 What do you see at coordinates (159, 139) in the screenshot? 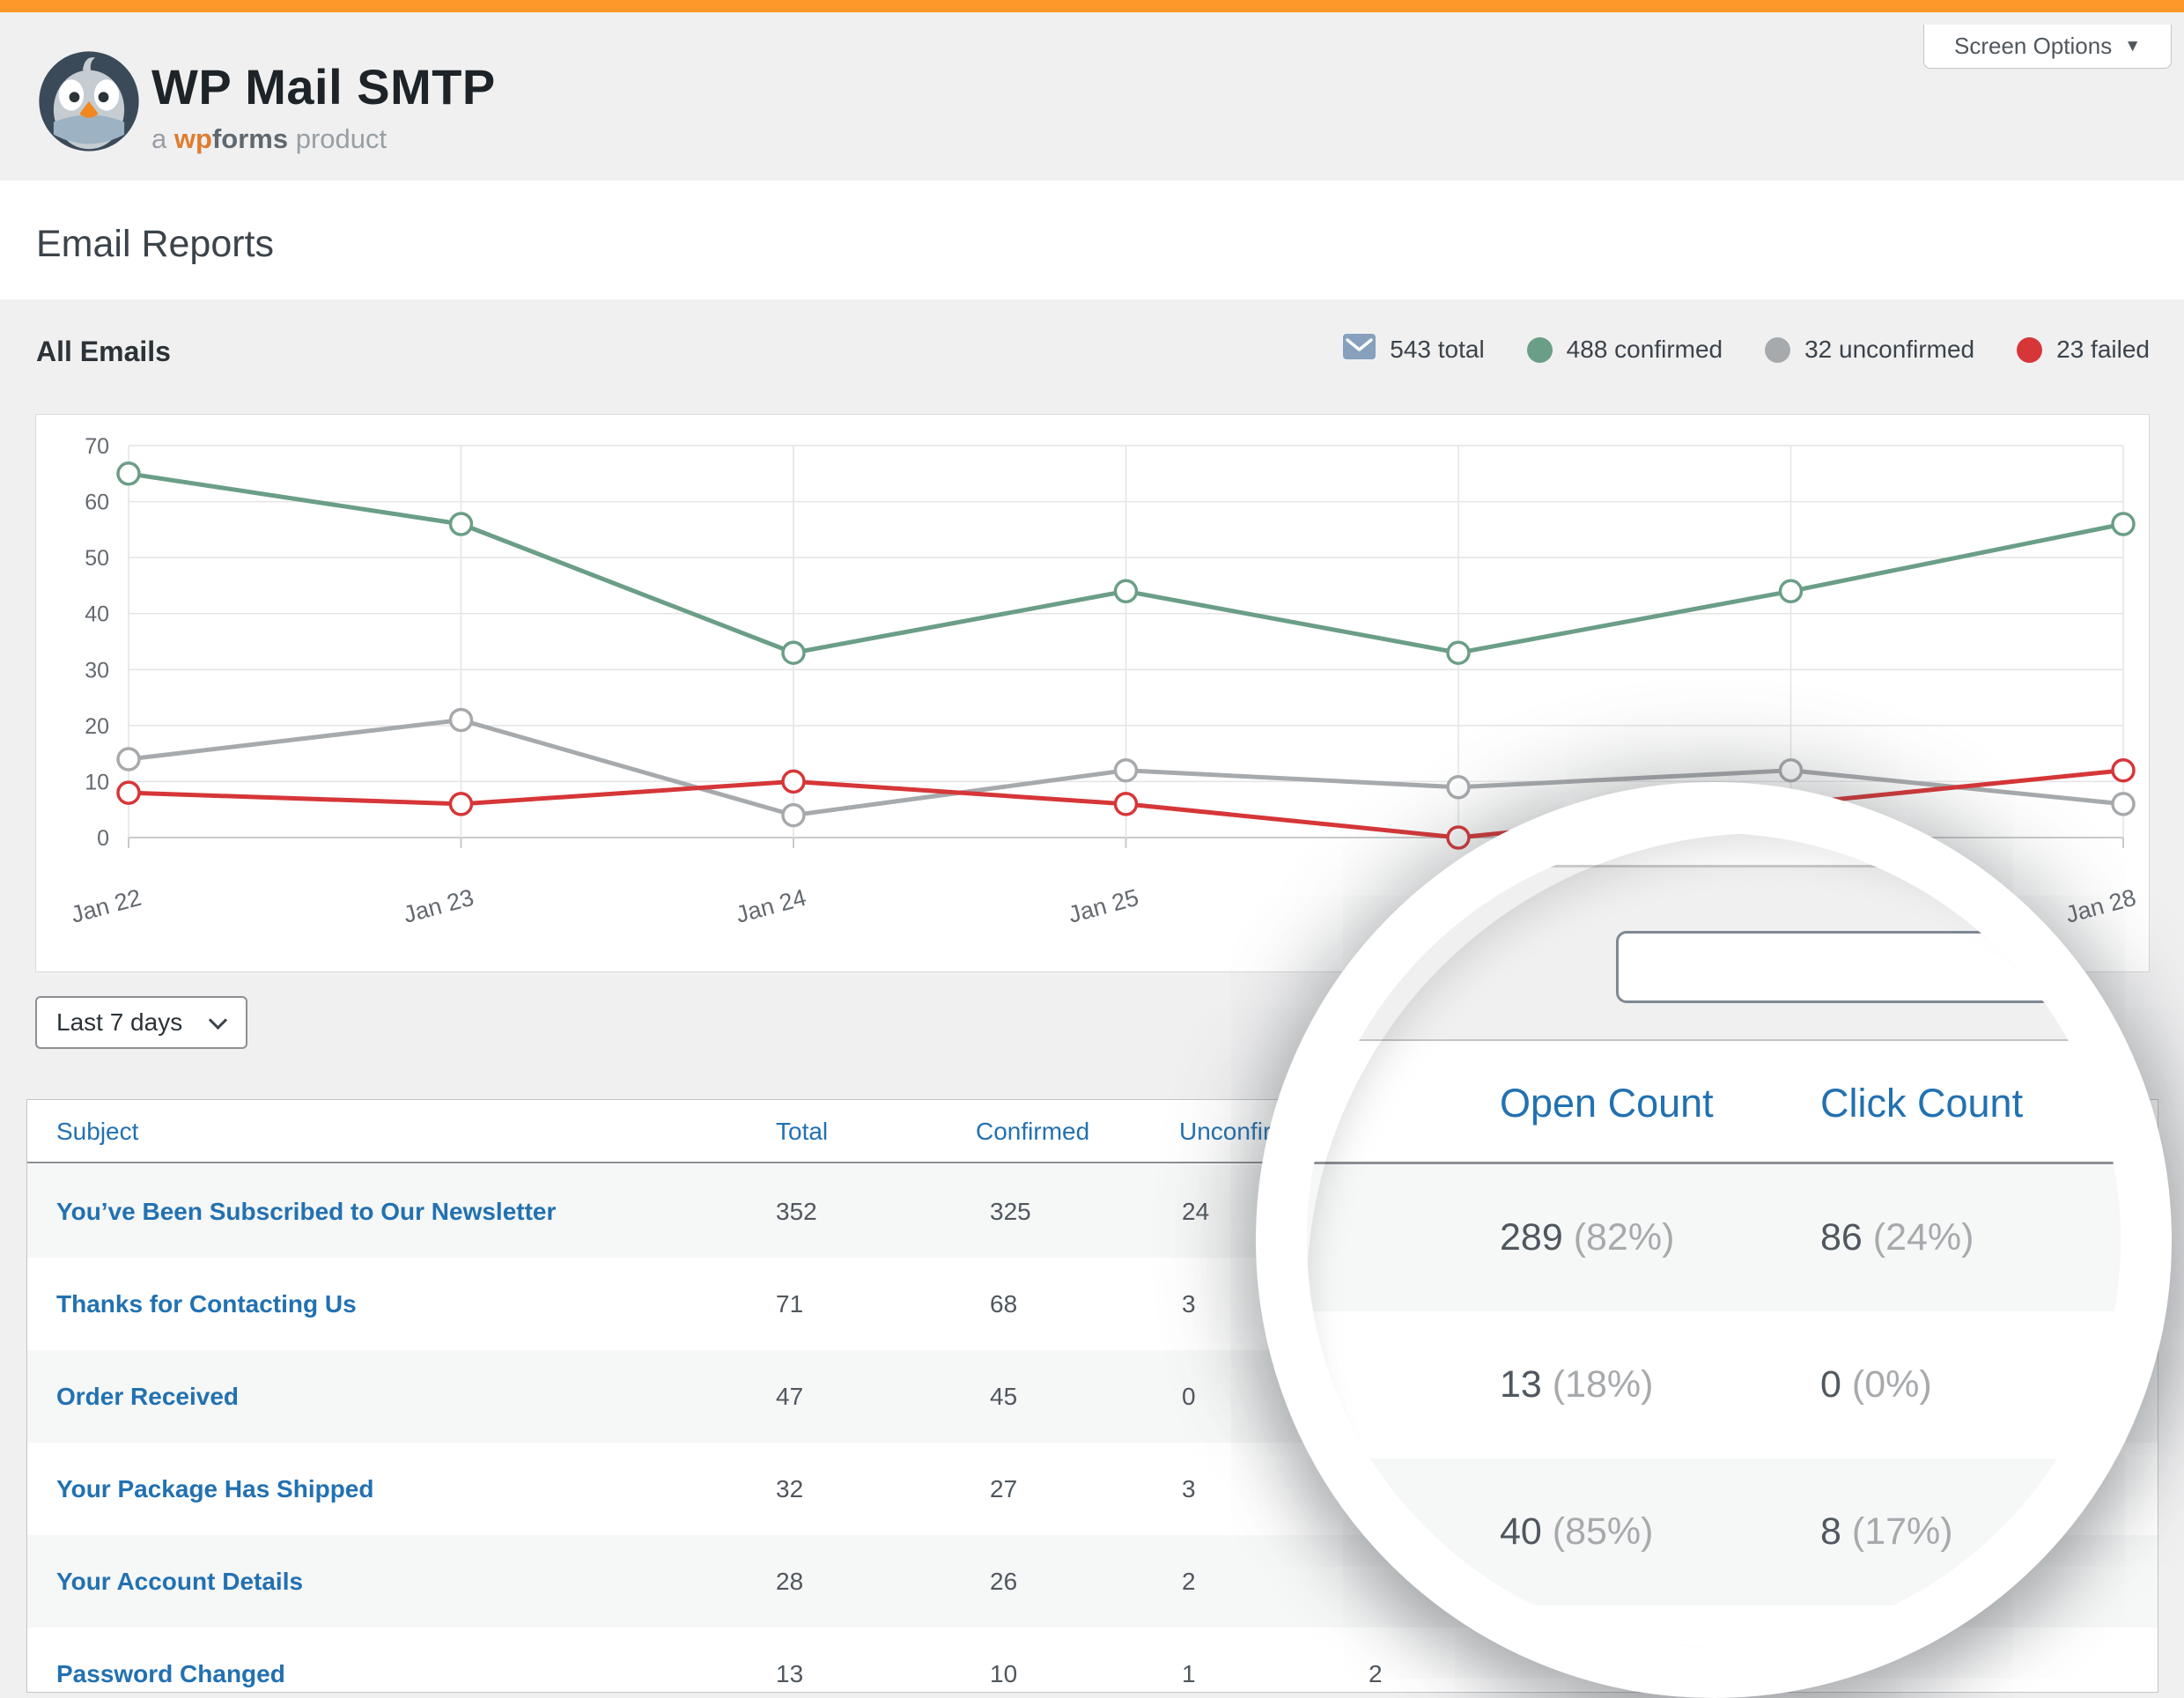
I see `tagline-prefix: a` at bounding box center [159, 139].